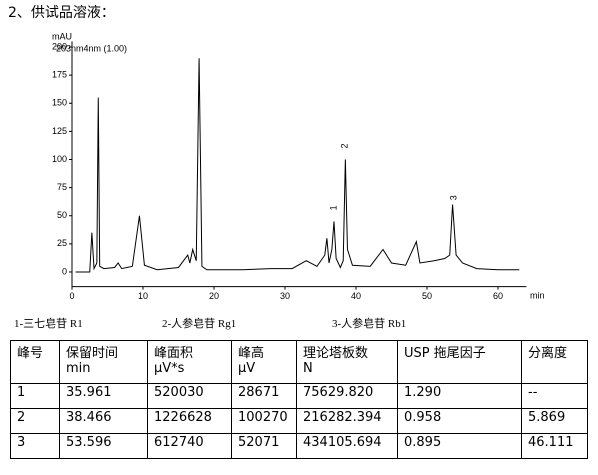 The width and height of the screenshot is (598, 475). What do you see at coordinates (308, 368) in the screenshot?
I see `header-text: N` at bounding box center [308, 368].